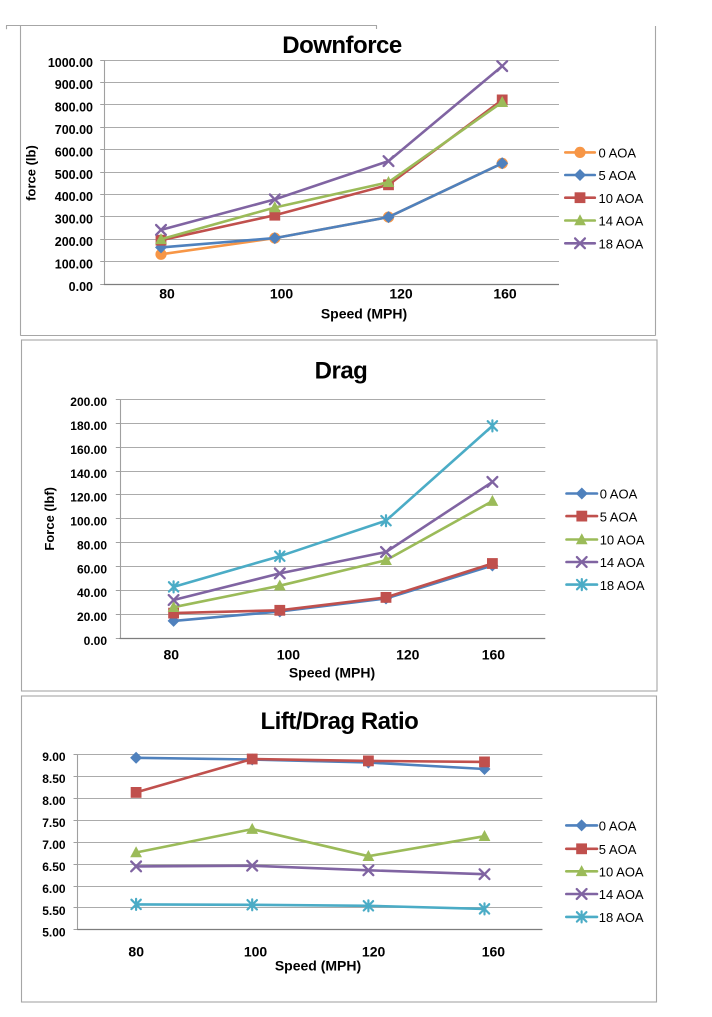  I want to click on svg-text: 500.00, so click(74, 175).